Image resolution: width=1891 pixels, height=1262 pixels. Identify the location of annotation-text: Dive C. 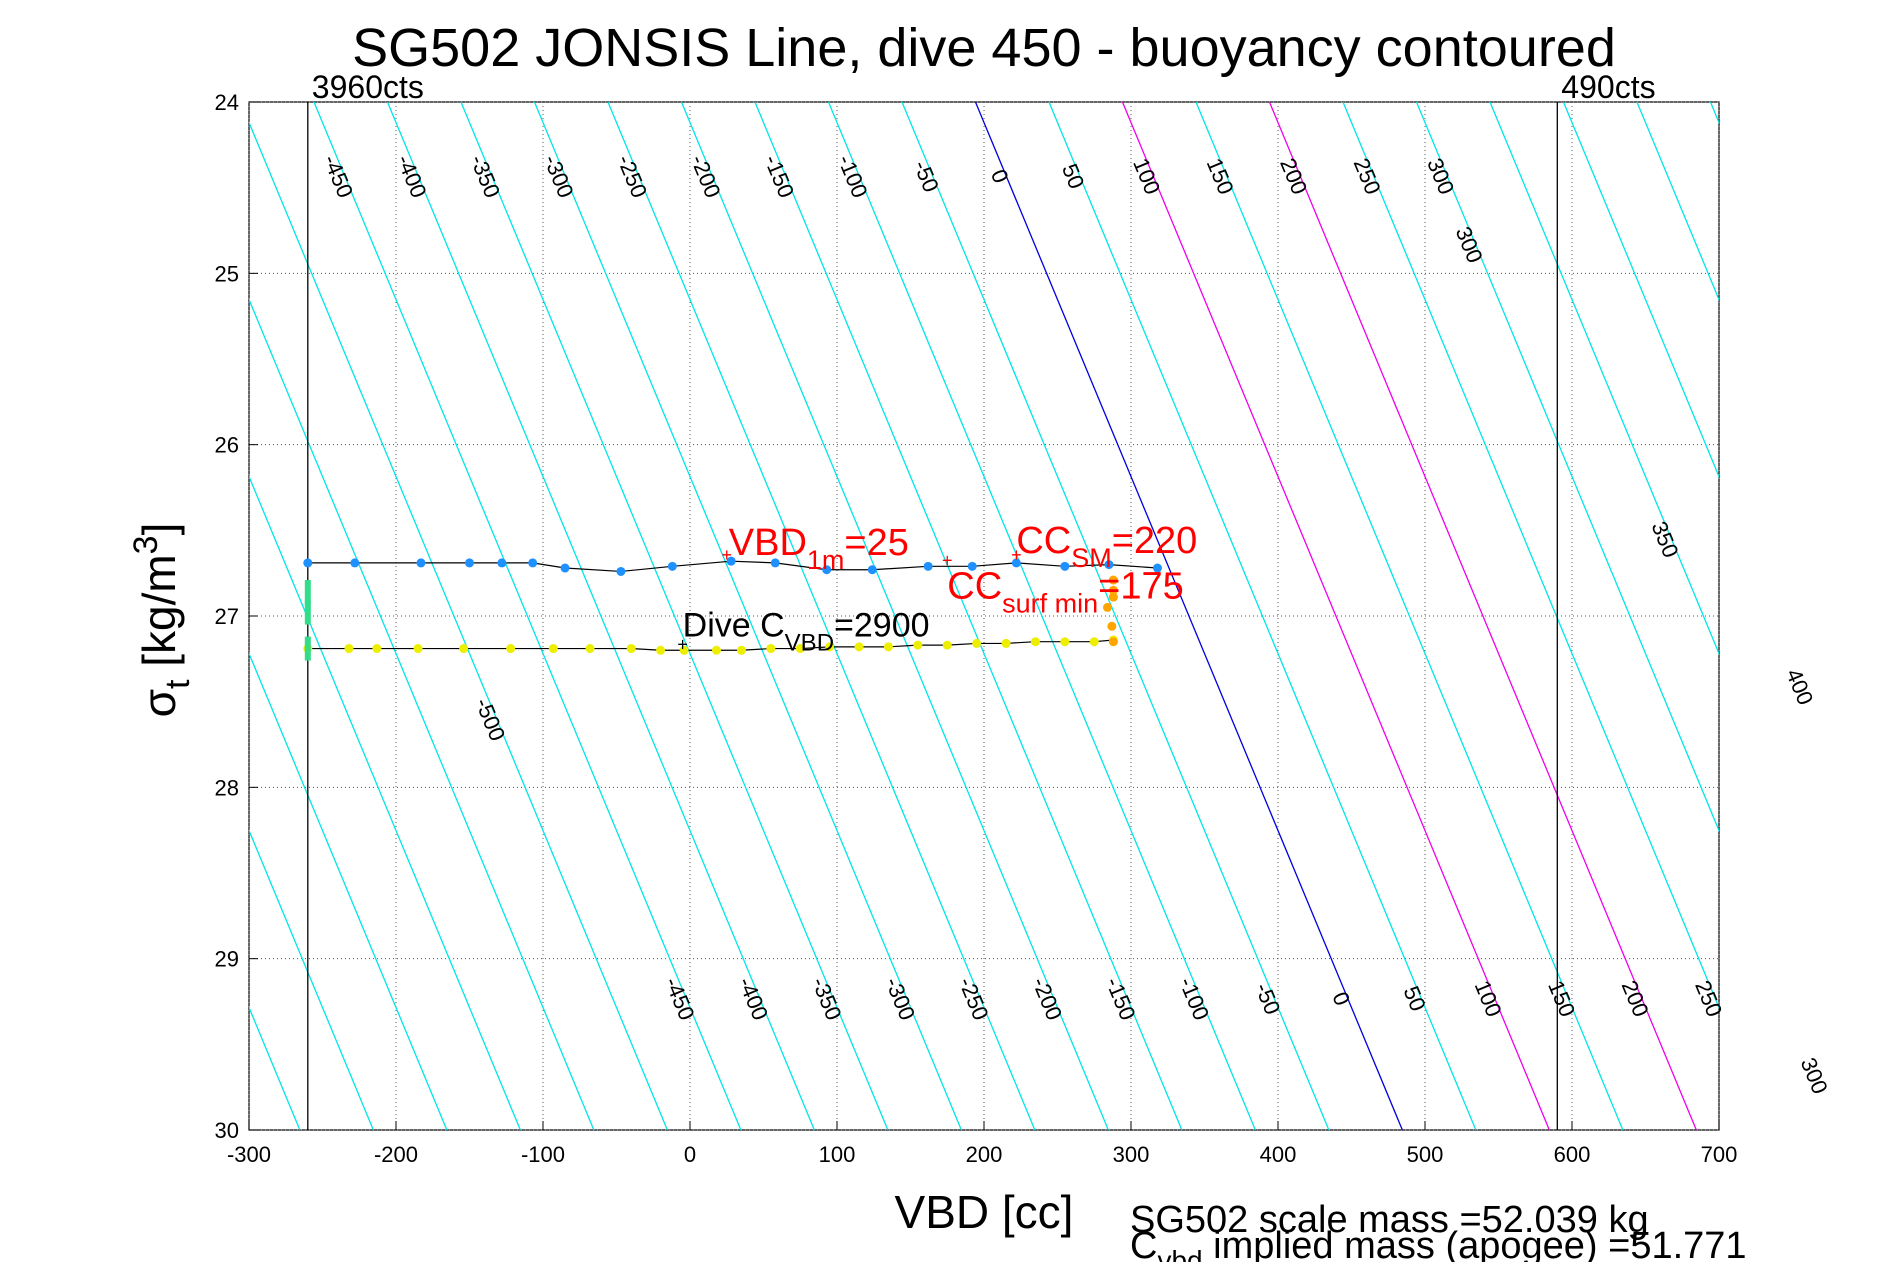
(734, 625).